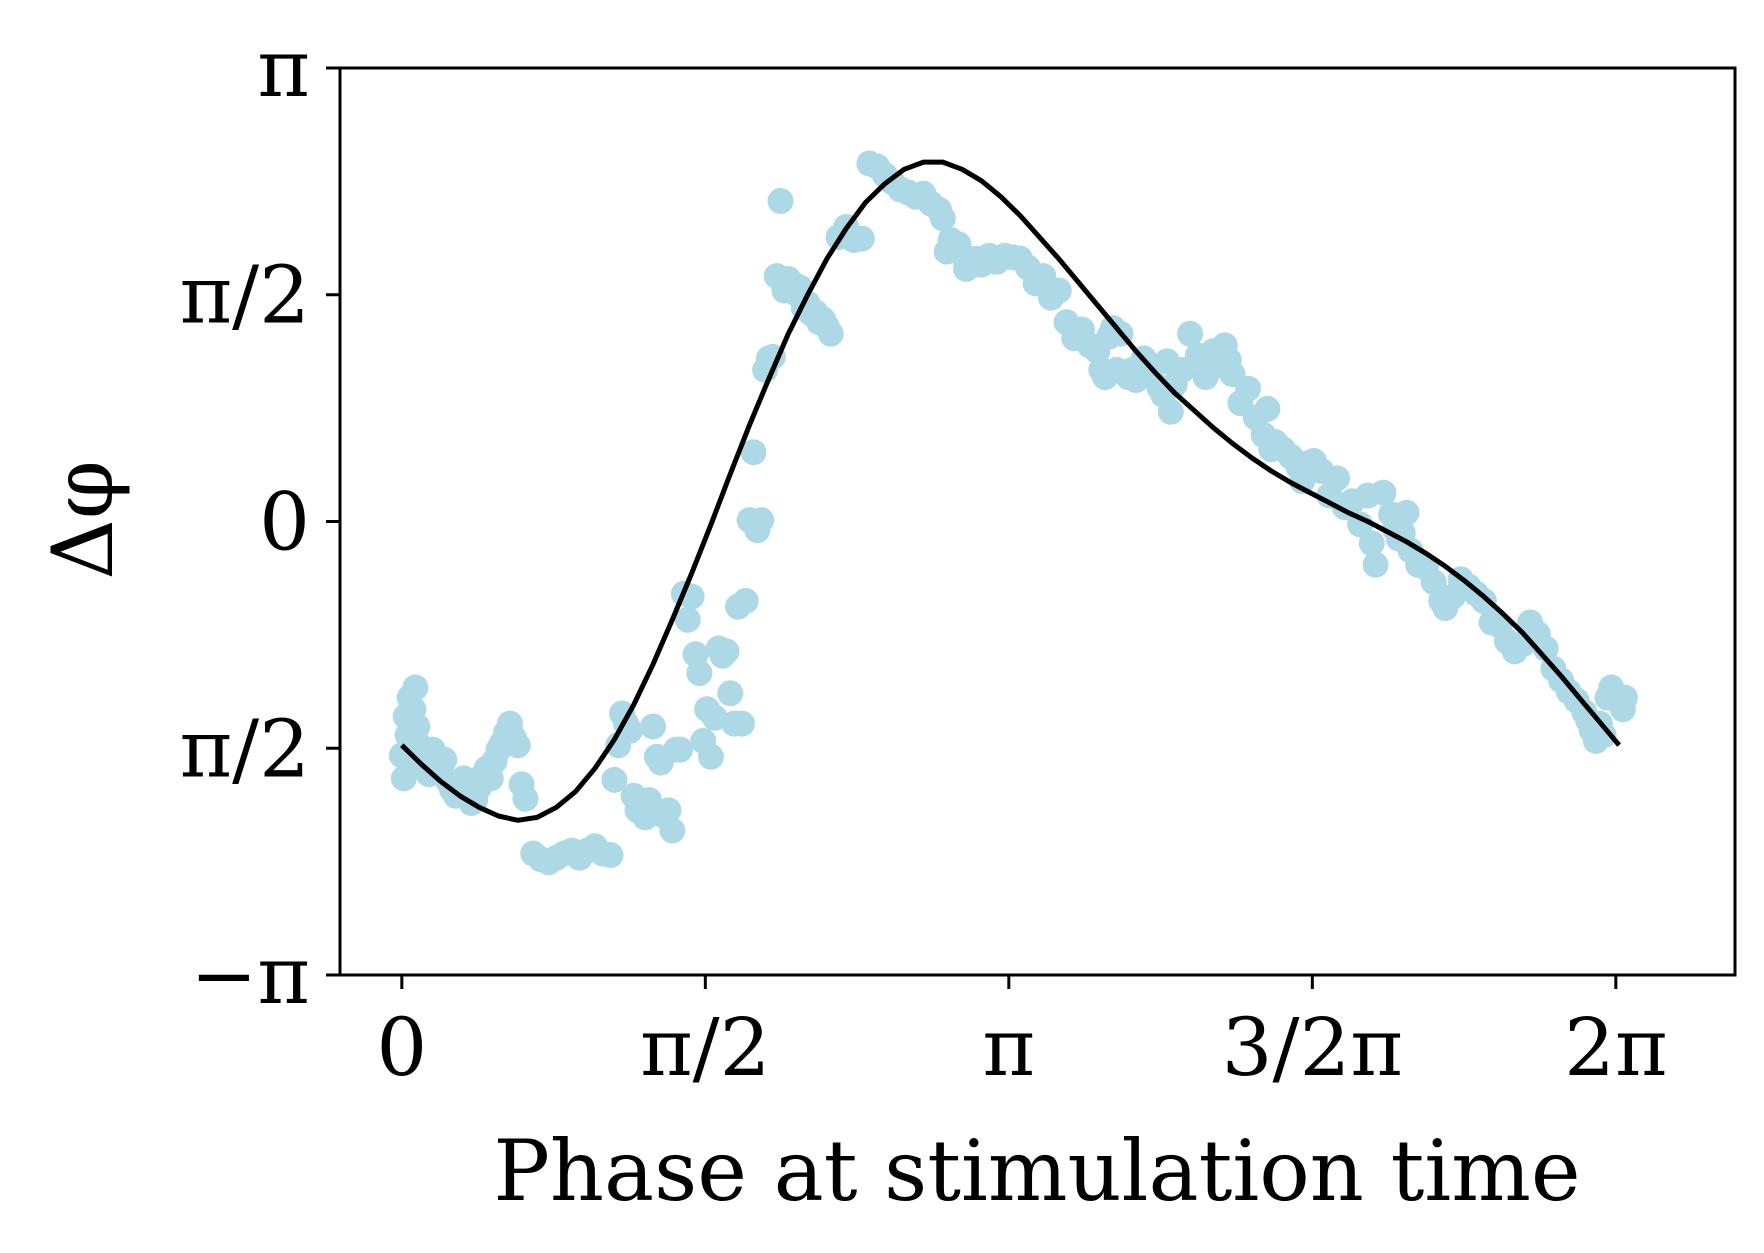 The width and height of the screenshot is (1764, 1253). What do you see at coordinates (401, 1047) in the screenshot?
I see `x-tick-label: 0` at bounding box center [401, 1047].